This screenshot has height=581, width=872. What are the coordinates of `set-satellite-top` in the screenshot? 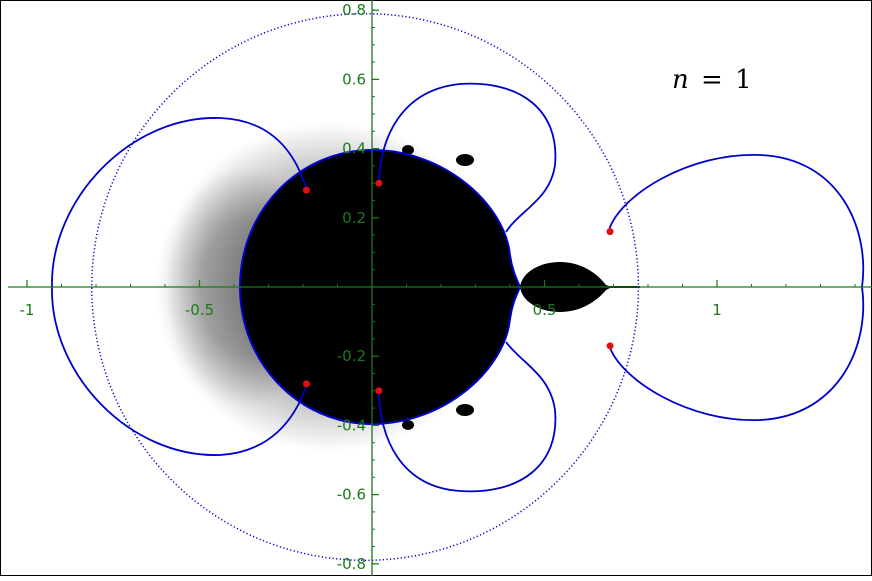 It's located at (465, 160).